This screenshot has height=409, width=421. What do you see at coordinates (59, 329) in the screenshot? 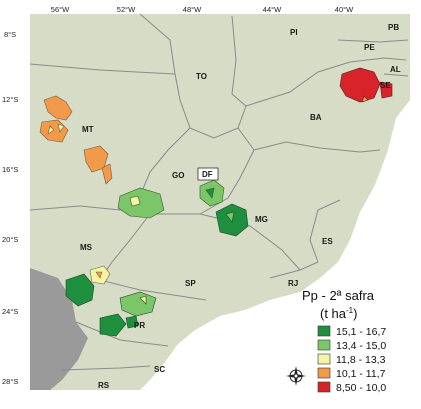
I see `neighbor-country` at bounding box center [59, 329].